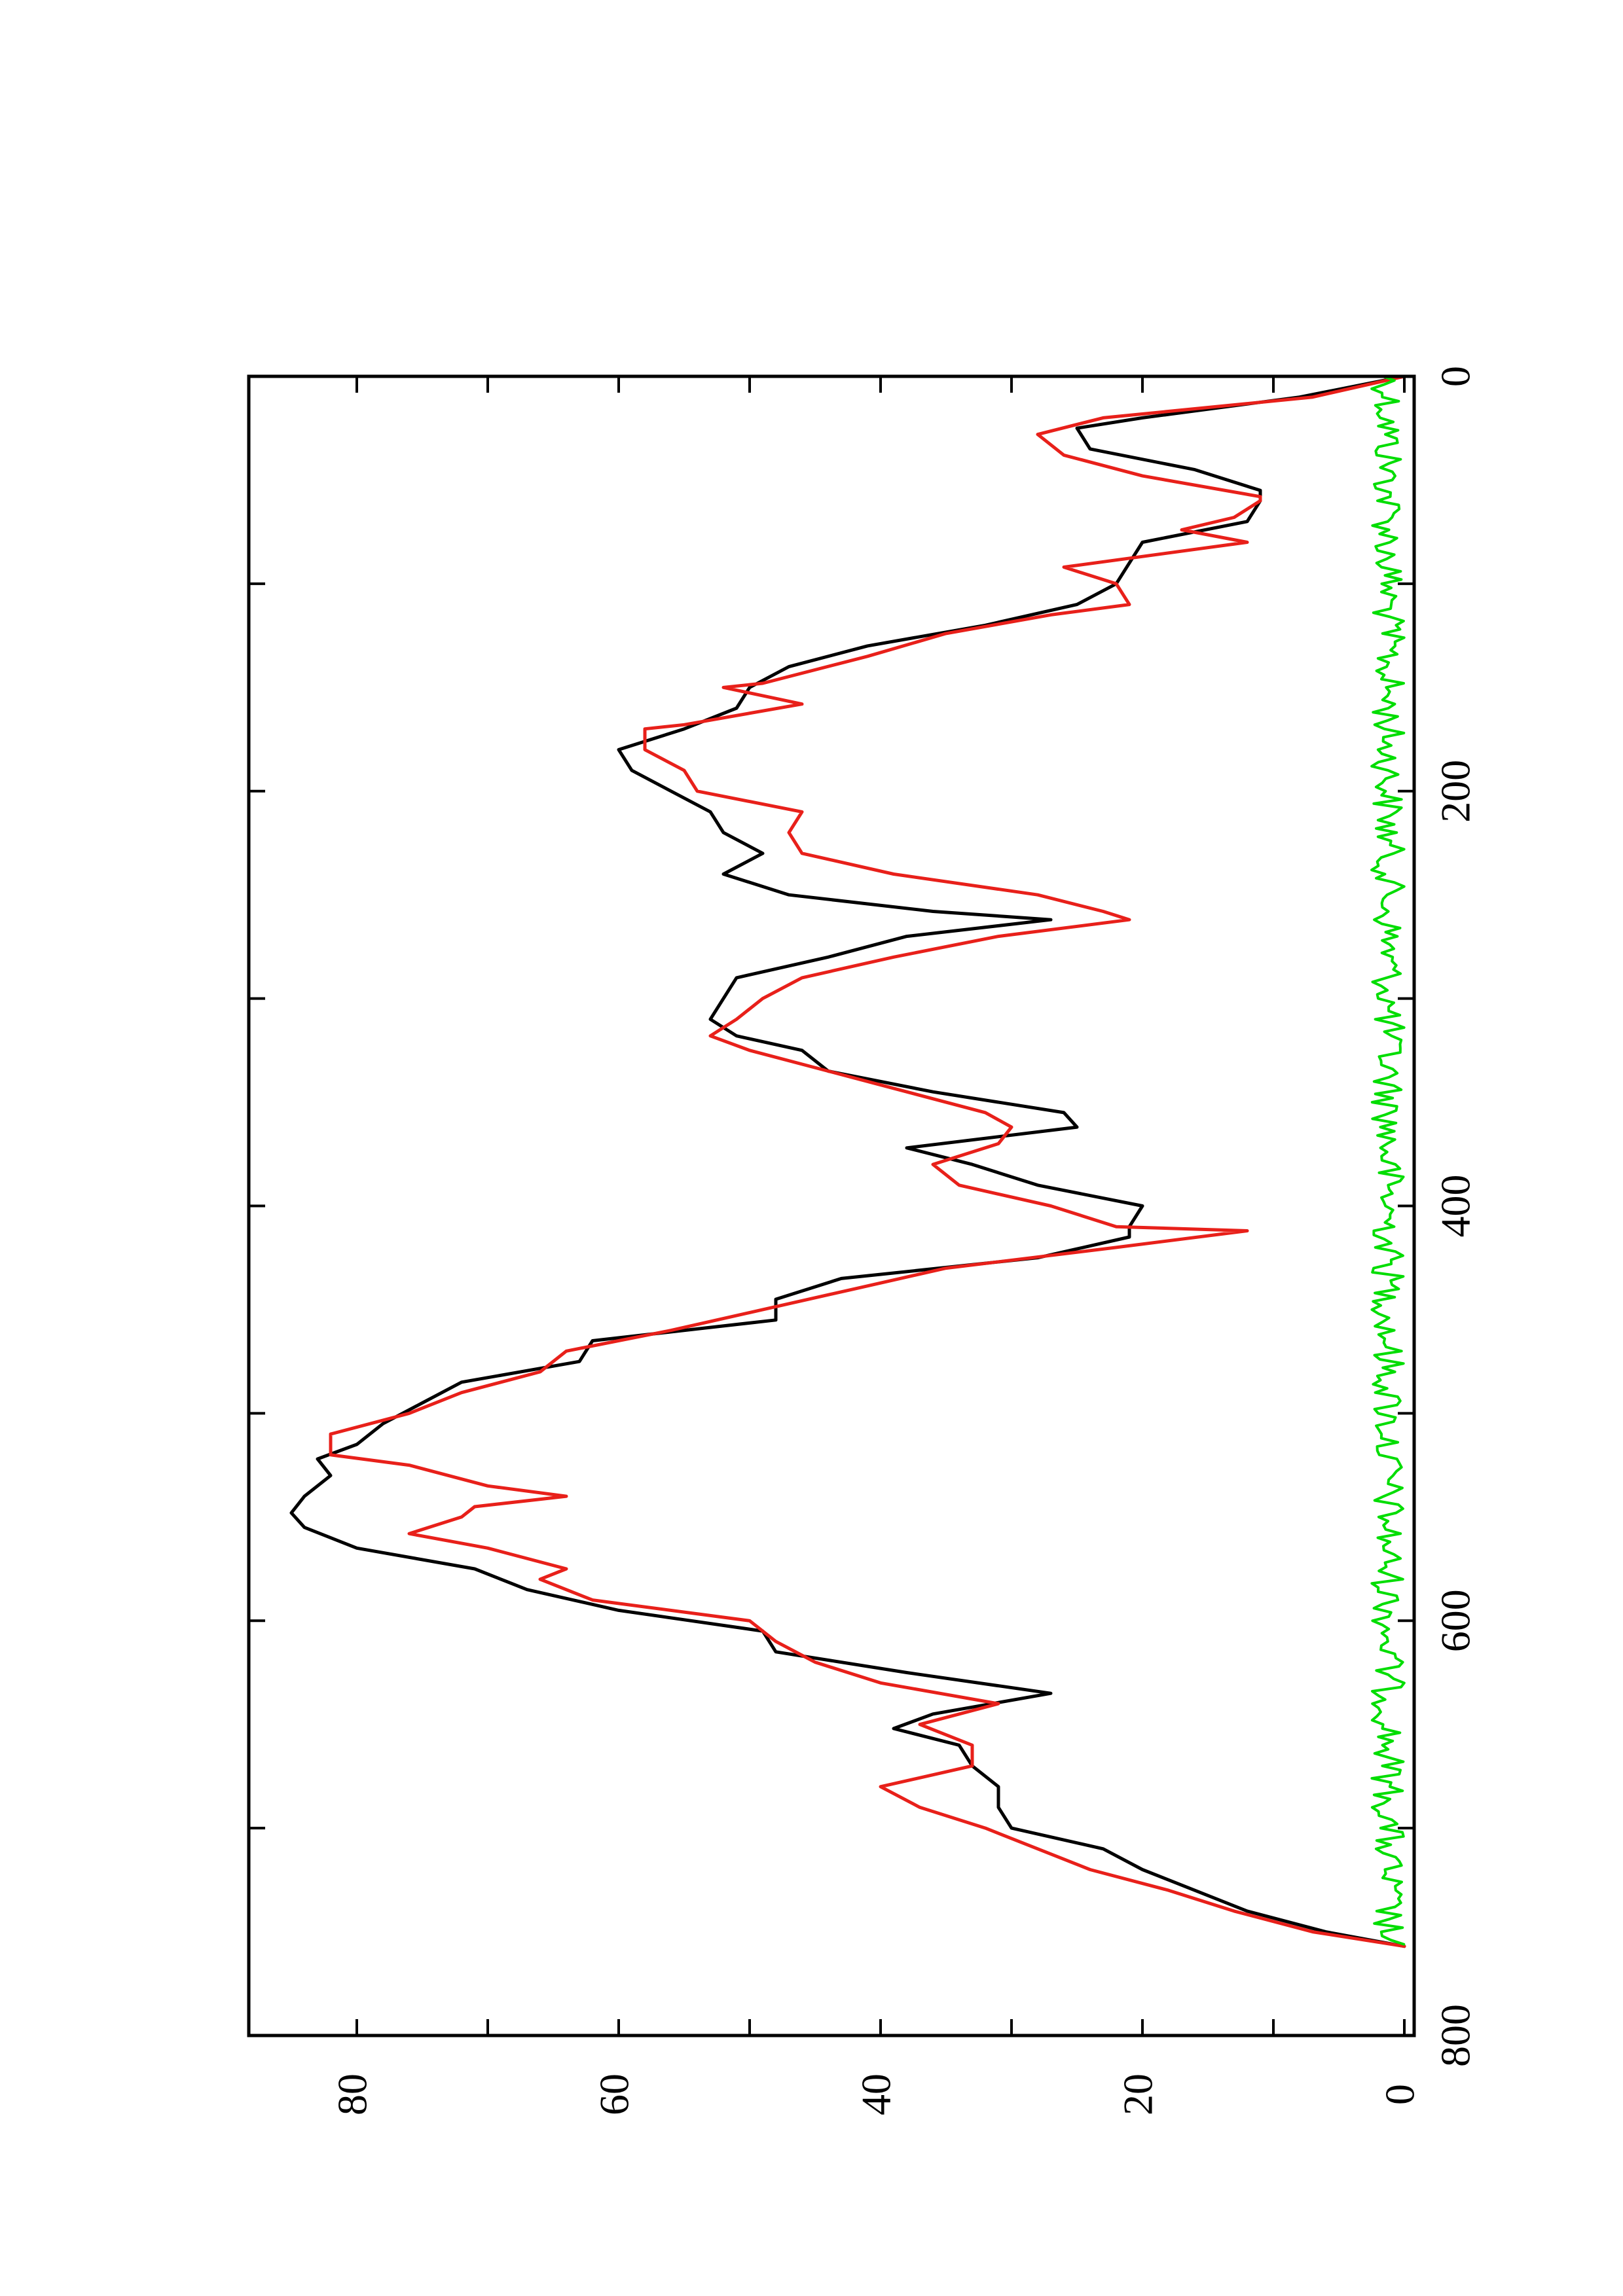 This screenshot has width=1623, height=2296. What do you see at coordinates (352, 2094) in the screenshot?
I see `y-tick-label: 80` at bounding box center [352, 2094].